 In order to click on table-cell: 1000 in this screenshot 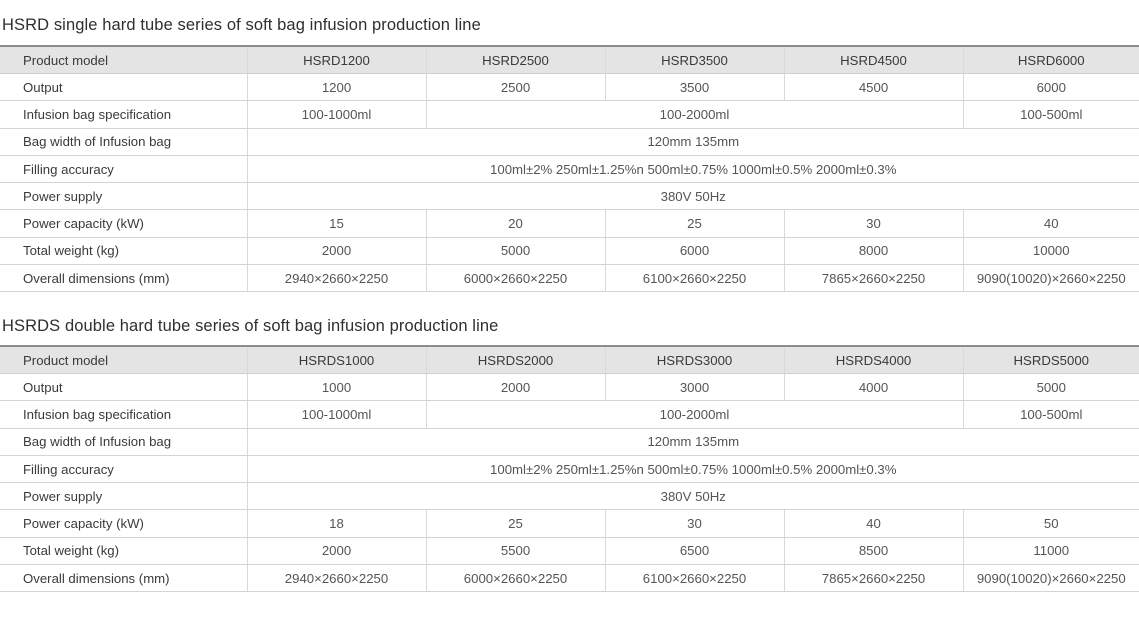, I will do `click(336, 387)`.